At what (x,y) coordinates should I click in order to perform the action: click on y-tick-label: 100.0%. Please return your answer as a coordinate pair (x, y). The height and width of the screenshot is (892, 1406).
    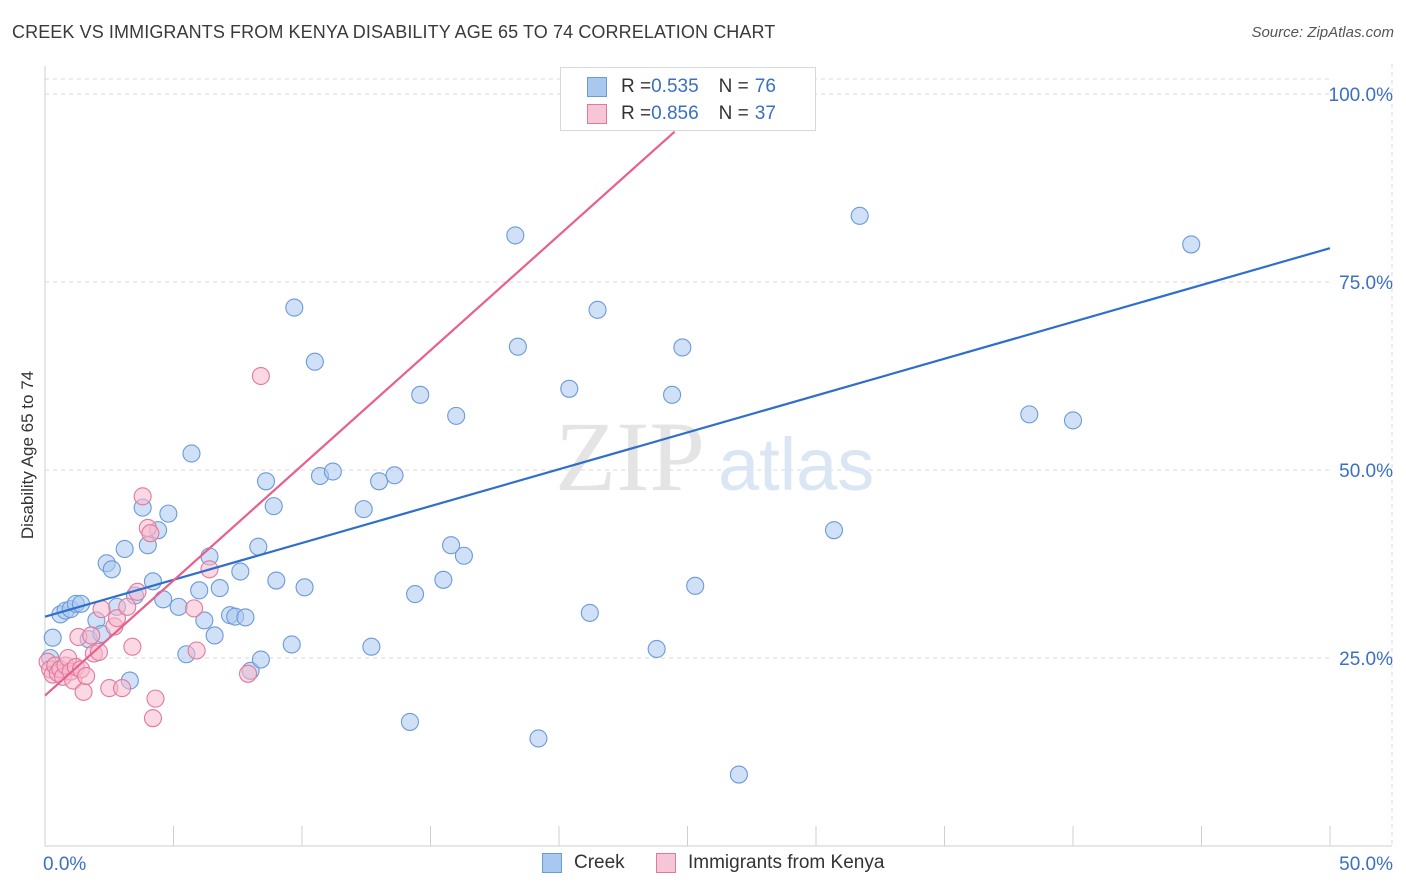
    Looking at the image, I should click on (1361, 95).